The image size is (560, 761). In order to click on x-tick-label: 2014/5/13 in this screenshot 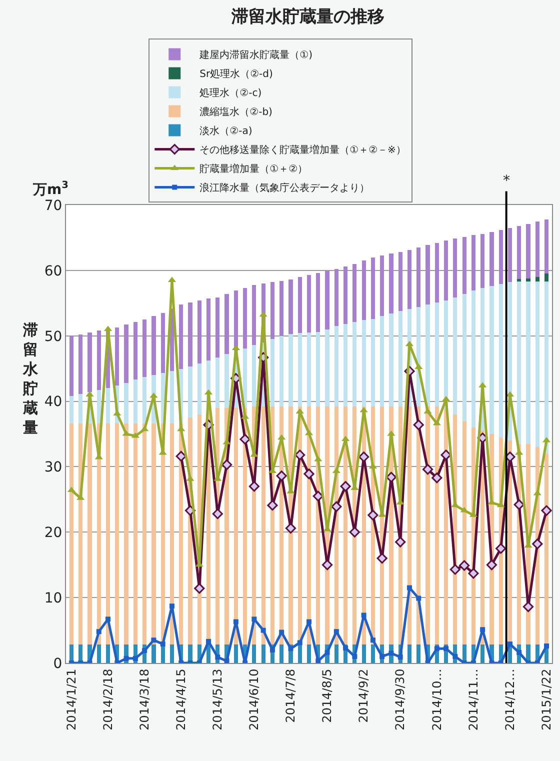, I will do `click(217, 699)`.